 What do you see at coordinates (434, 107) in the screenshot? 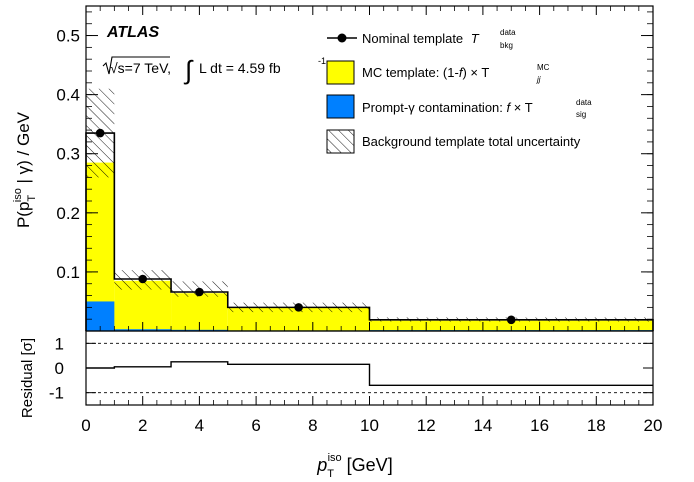
I see `legend-prompt-prefix: Prompt-γ contamination:` at bounding box center [434, 107].